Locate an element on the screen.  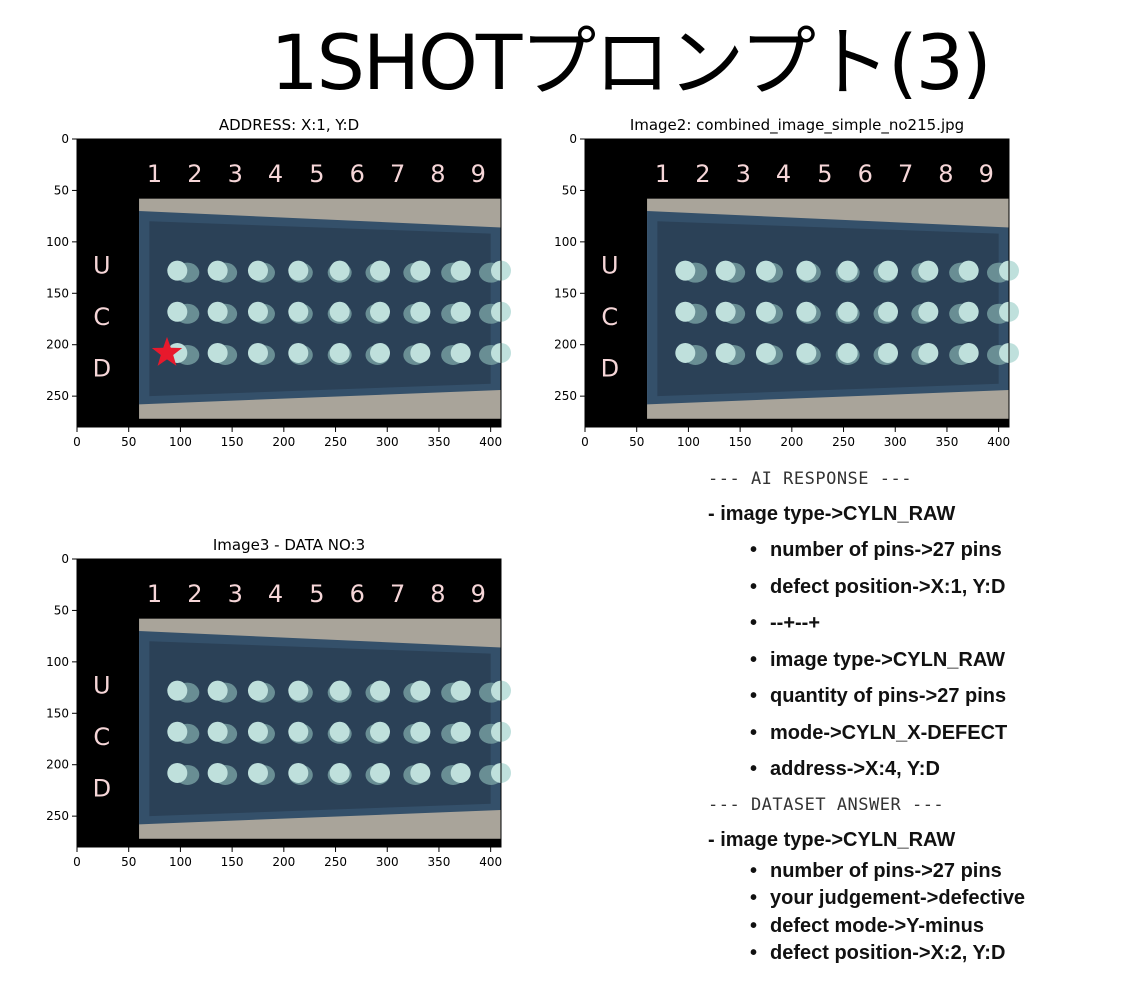
page-title: 1SHOTプロンプト(3) is located at coordinates (630, 62).